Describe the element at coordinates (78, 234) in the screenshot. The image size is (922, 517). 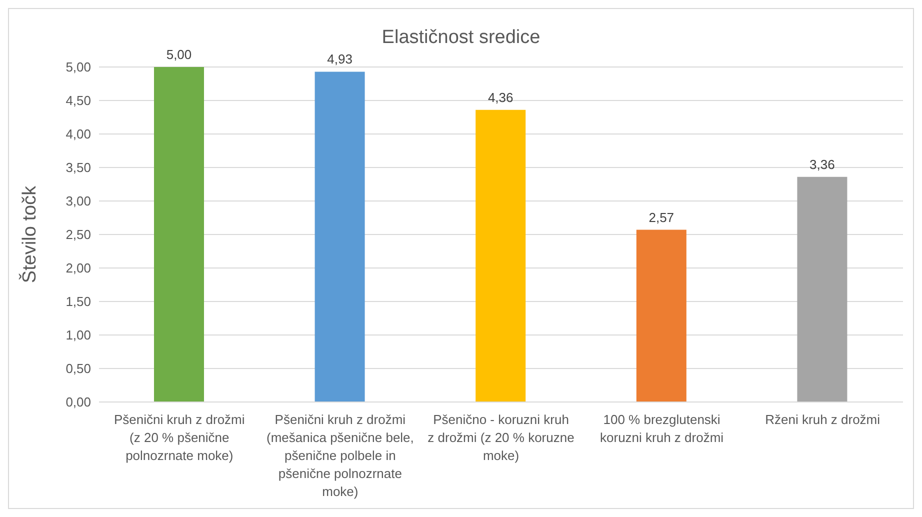
I see `y-tick-label: 2,50` at that location.